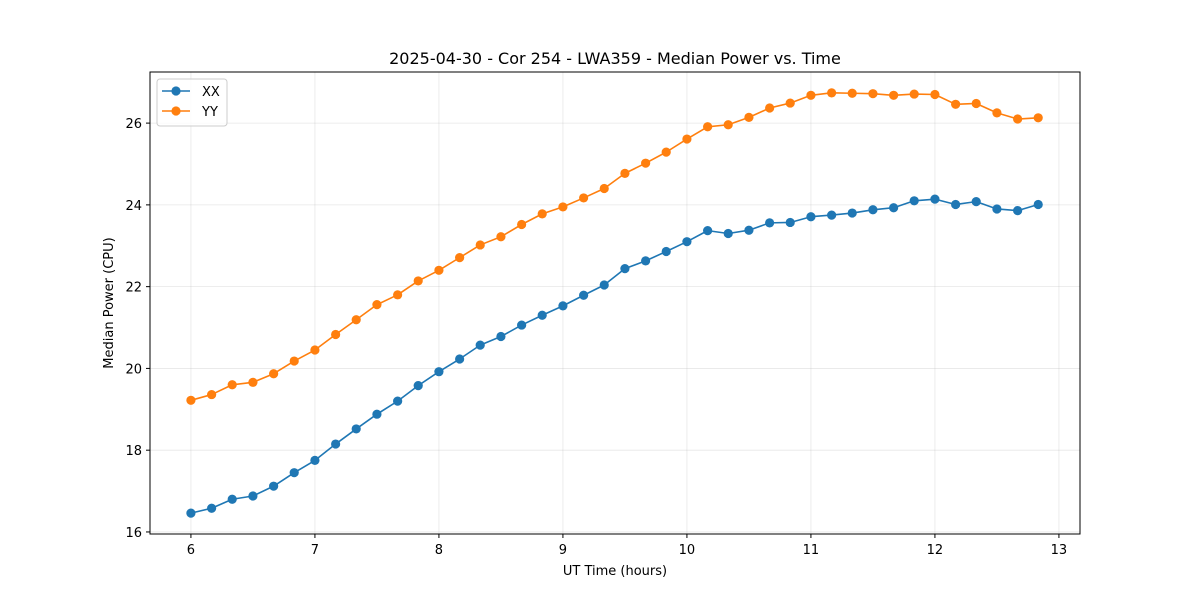 The width and height of the screenshot is (1200, 600). I want to click on y-tick-label: 22, so click(133, 288).